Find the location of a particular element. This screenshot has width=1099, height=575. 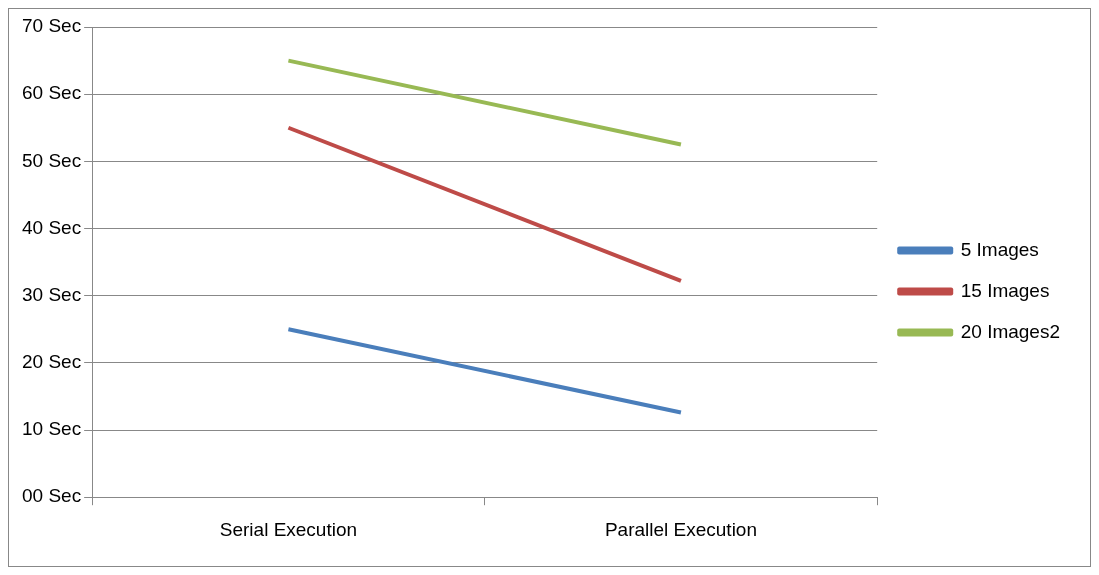

y-tick-label: 20 Sec is located at coordinates (52, 362).